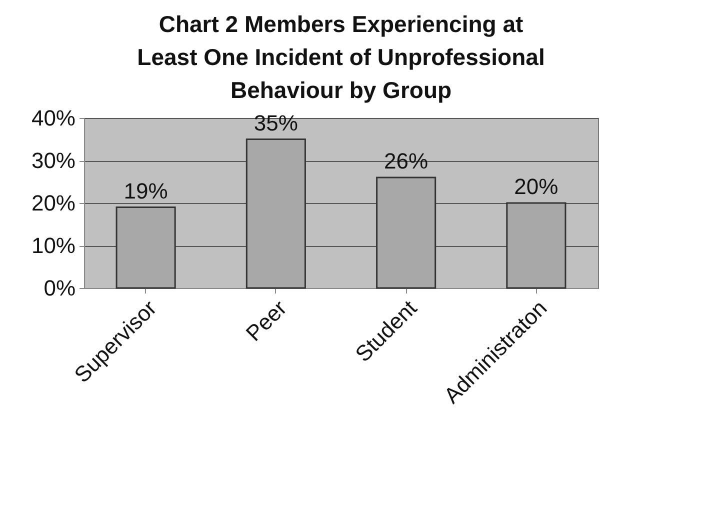 This screenshot has height=507, width=703. What do you see at coordinates (53, 160) in the screenshot?
I see `y-tick-label: 30%` at bounding box center [53, 160].